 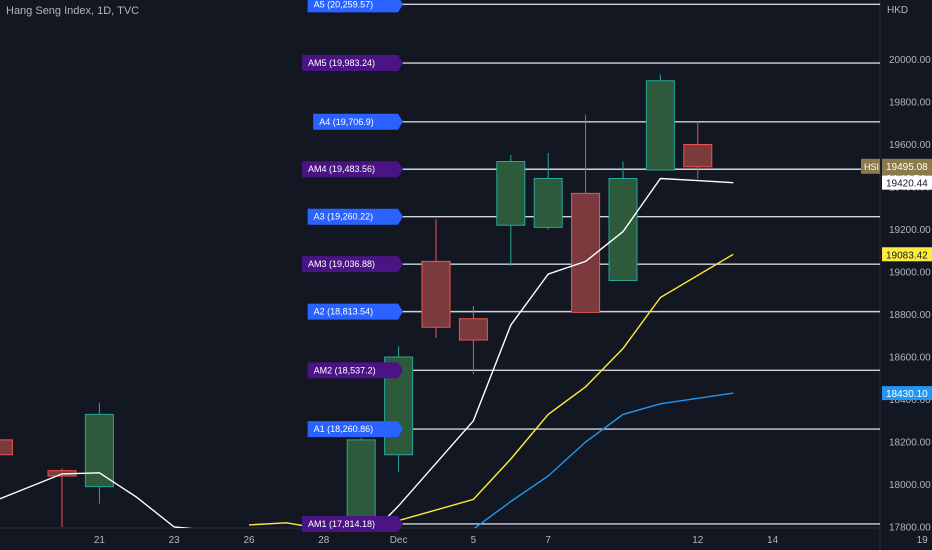 I want to click on y-tick-label: 18800.00, so click(x=910, y=315).